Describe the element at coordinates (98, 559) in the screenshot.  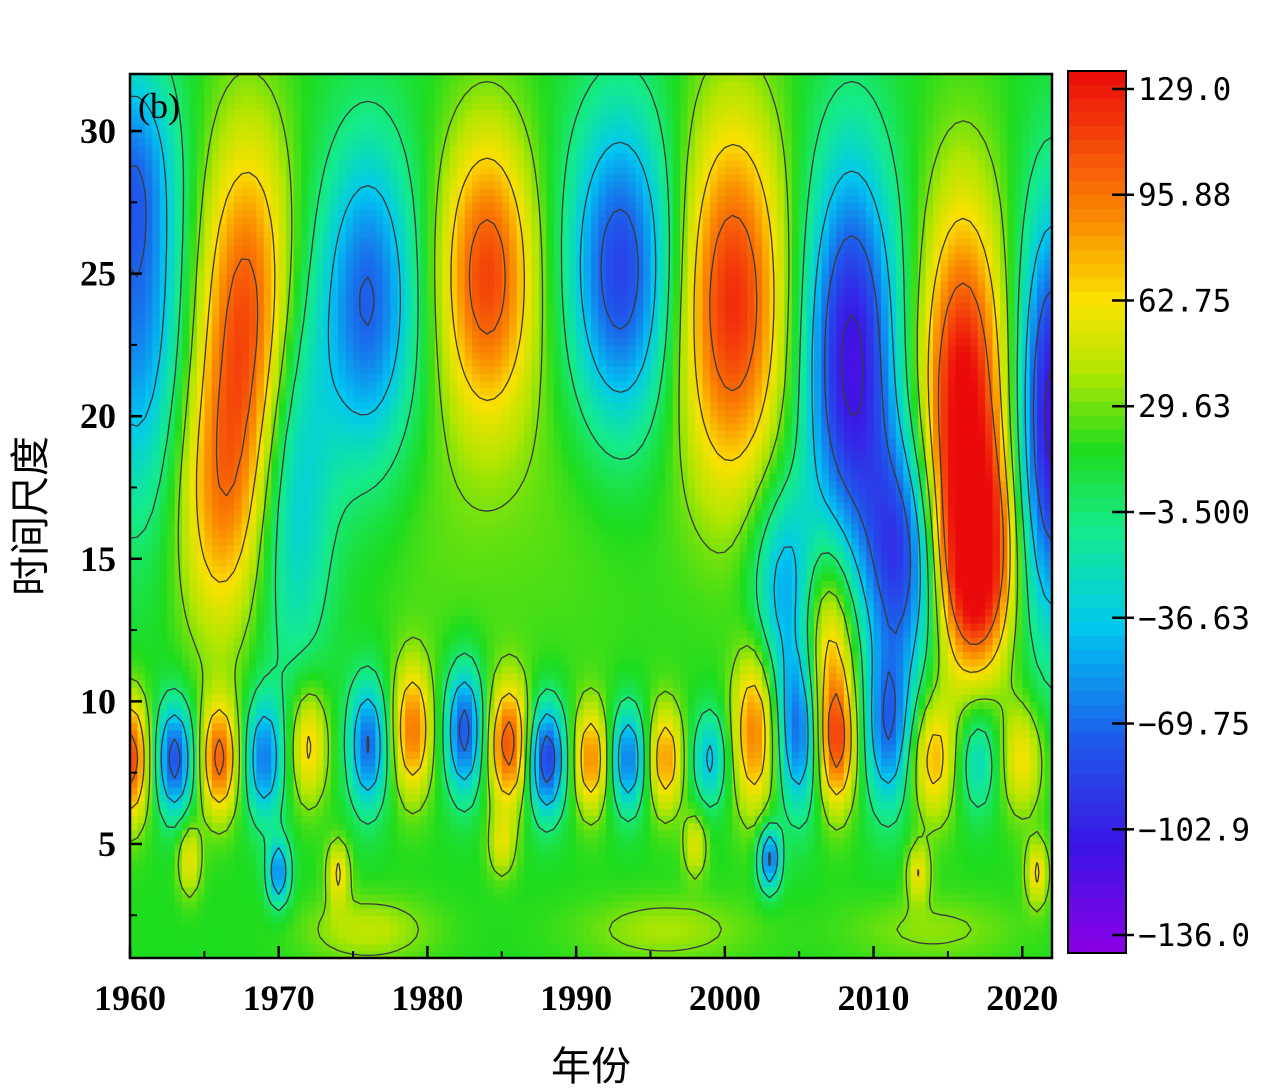
I see `y-tick-label: 15` at that location.